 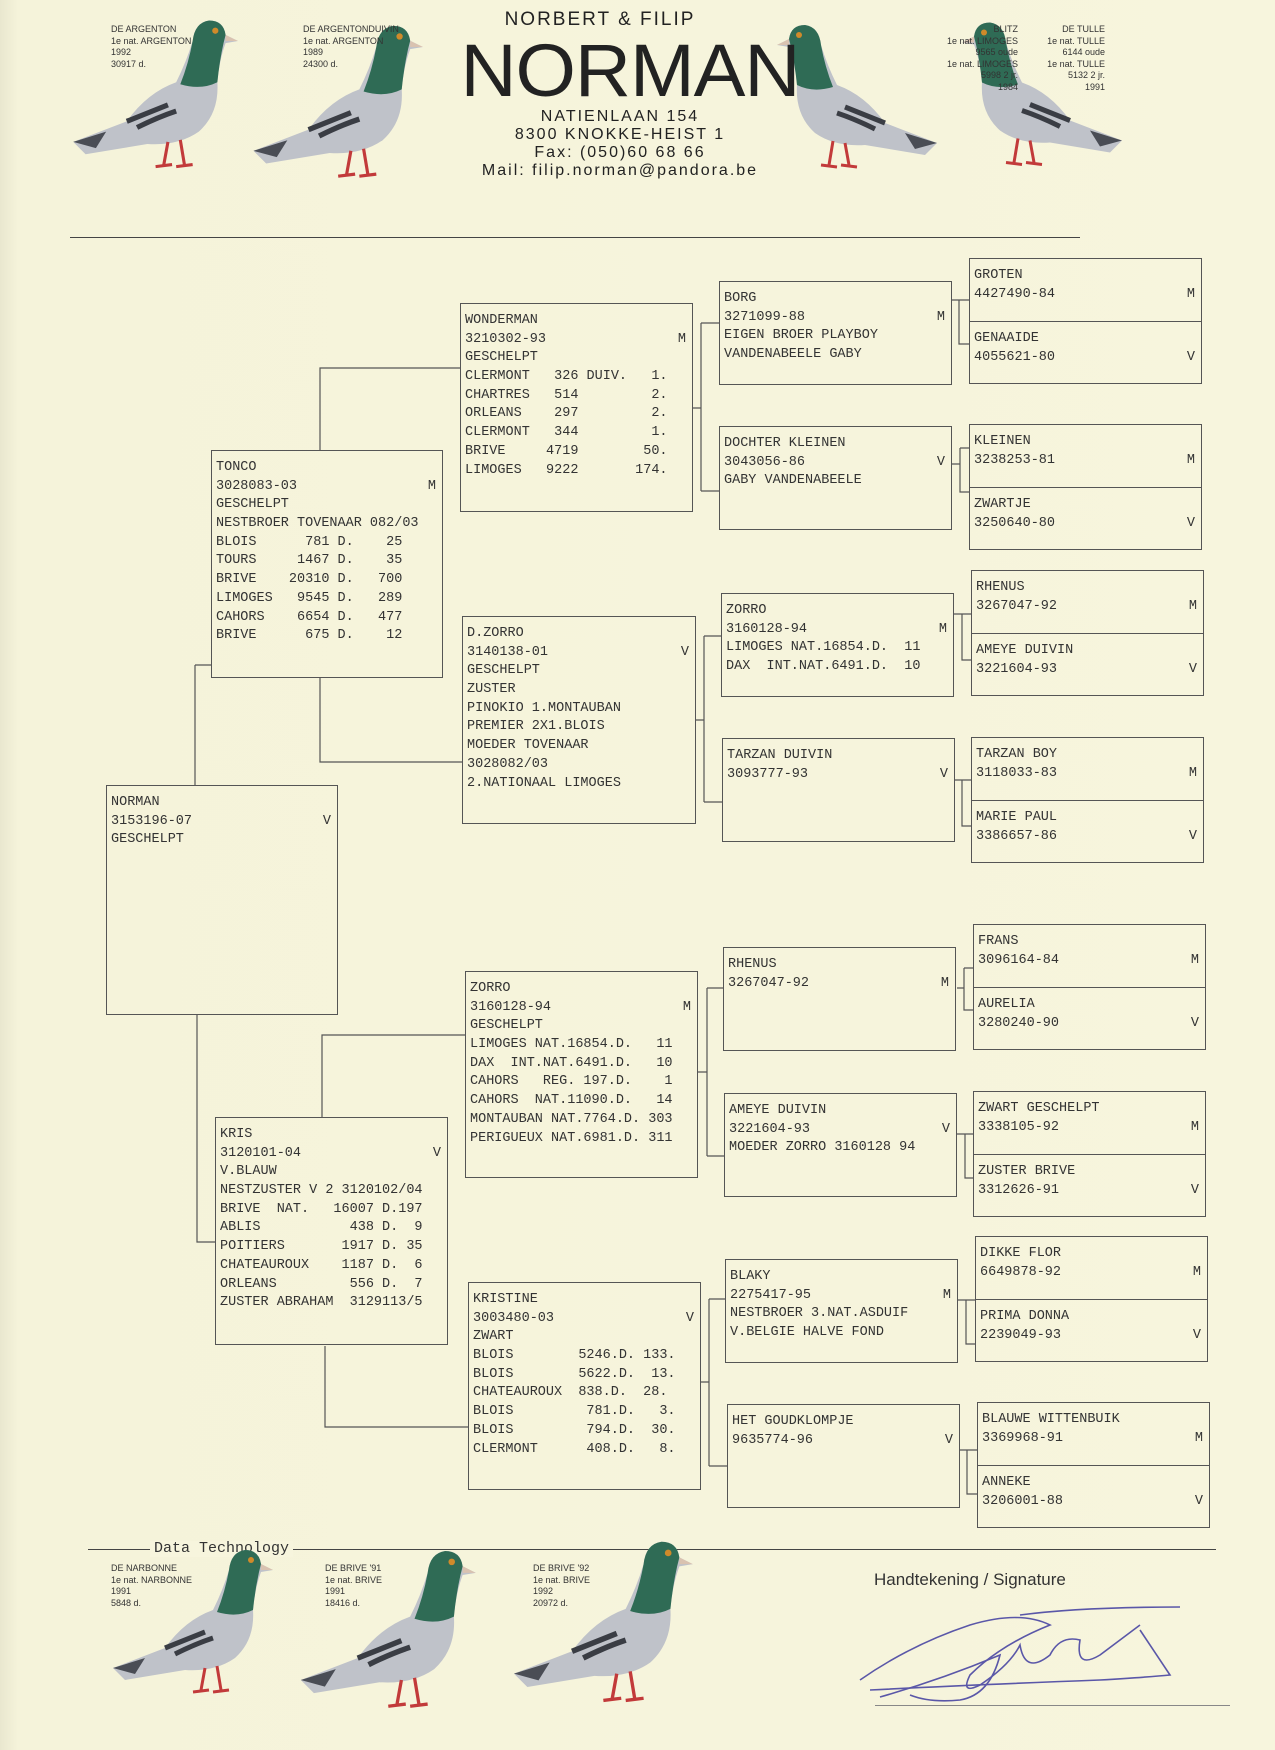 I want to click on detail-line: ORLEANS 297 2., so click(x=566, y=414).